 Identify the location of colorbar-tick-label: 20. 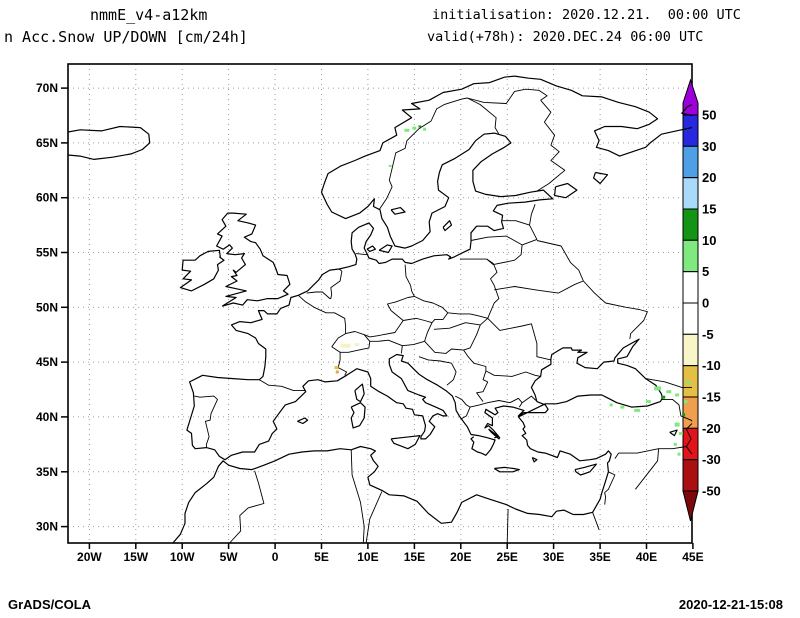
(709, 177).